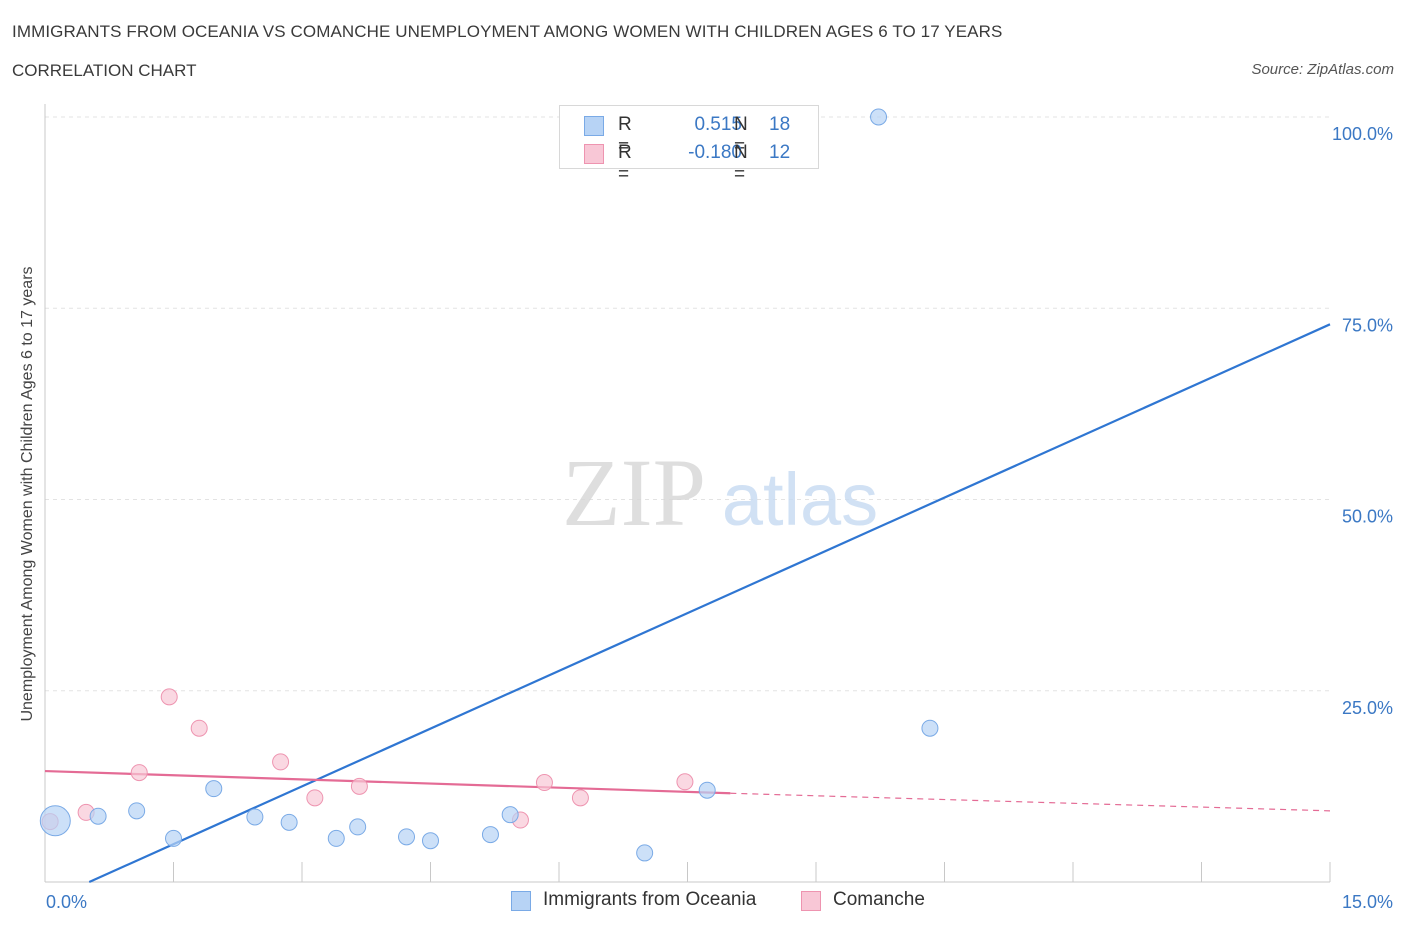 This screenshot has width=1406, height=930. Describe the element at coordinates (1030, 802) in the screenshot. I see `trend-line-comanche-extension` at that location.